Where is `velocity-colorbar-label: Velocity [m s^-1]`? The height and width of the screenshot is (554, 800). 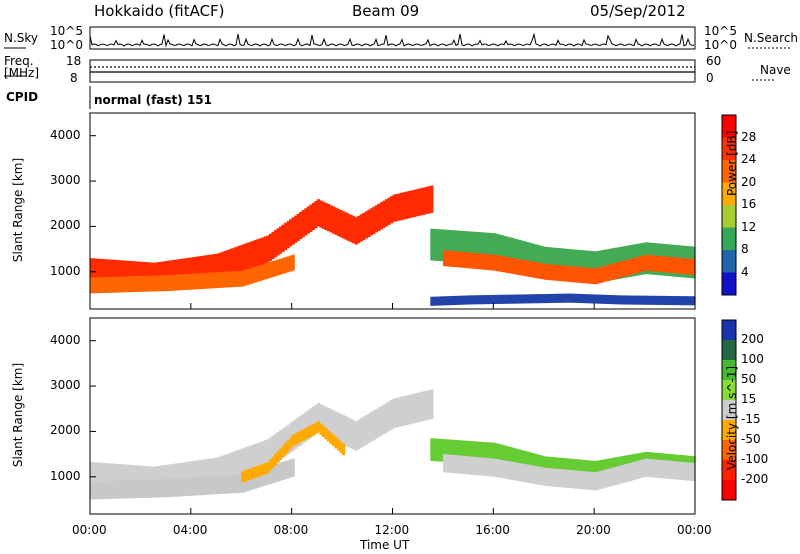
velocity-colorbar-label: Velocity [m s^-1] is located at coordinates (732, 417).